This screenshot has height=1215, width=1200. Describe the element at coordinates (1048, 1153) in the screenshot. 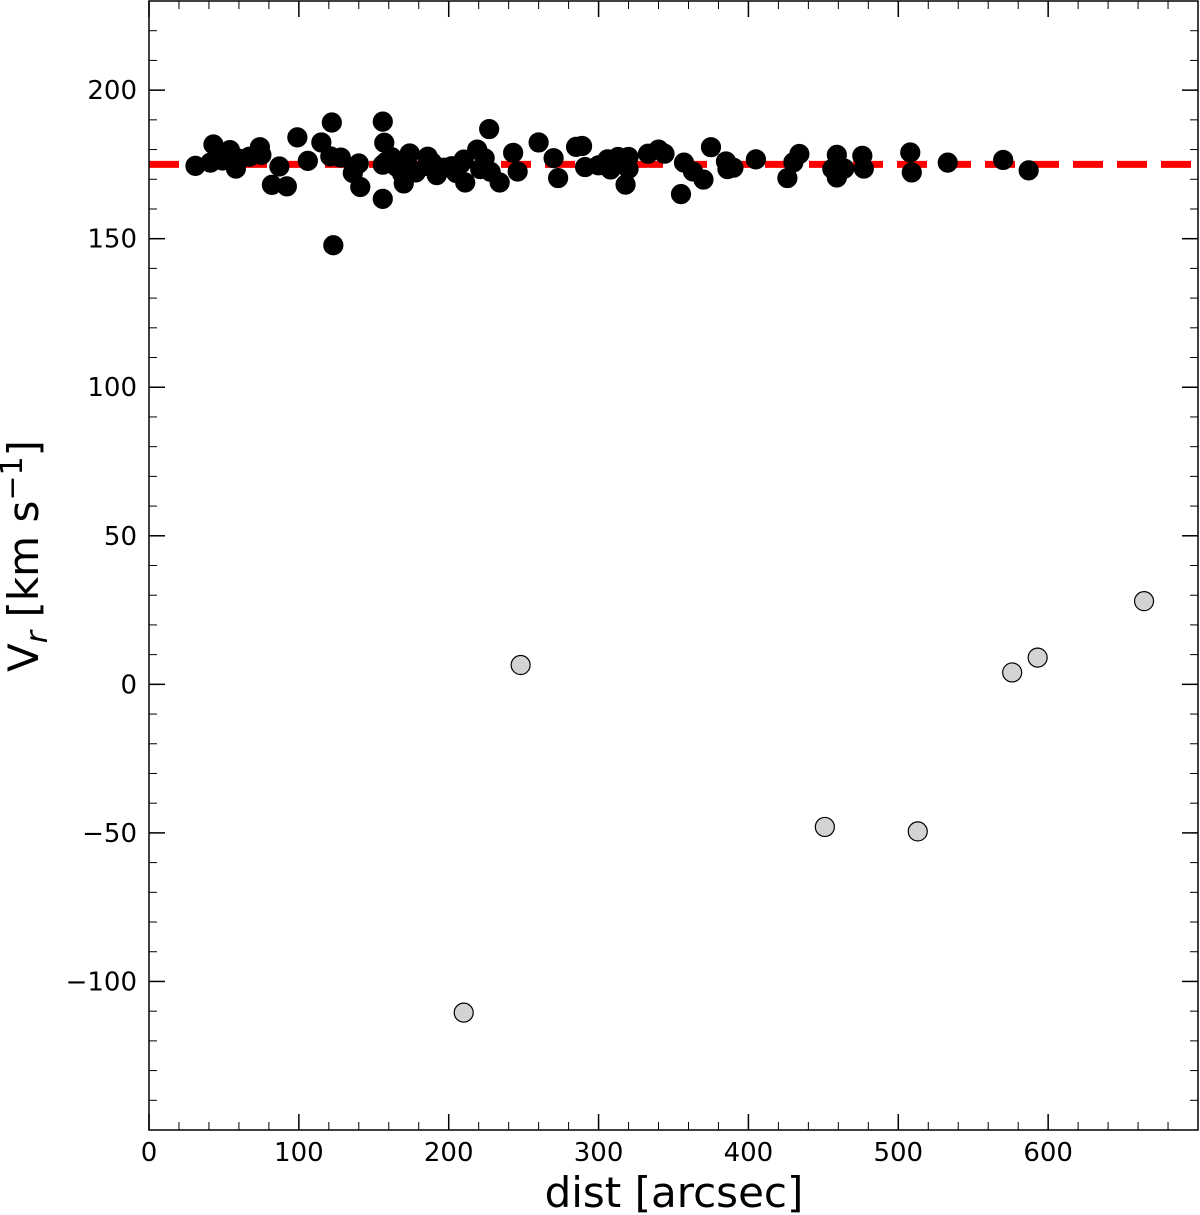

I see `x-tick-label: 600` at that location.